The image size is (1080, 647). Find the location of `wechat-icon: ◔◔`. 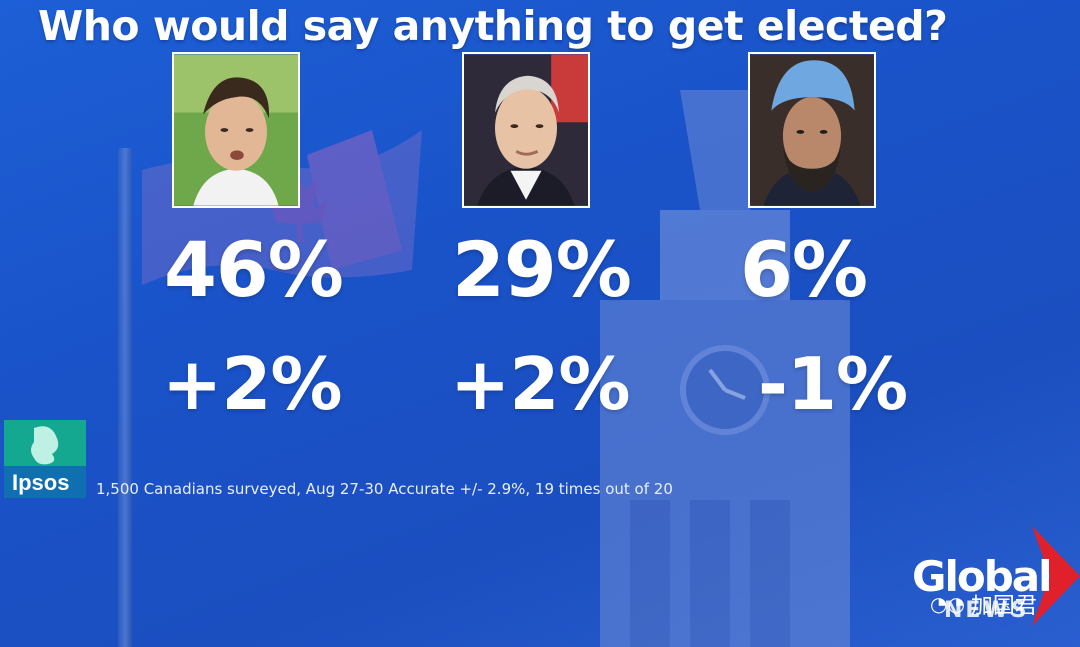

wechat-icon: ◔◔ is located at coordinates (947, 604).